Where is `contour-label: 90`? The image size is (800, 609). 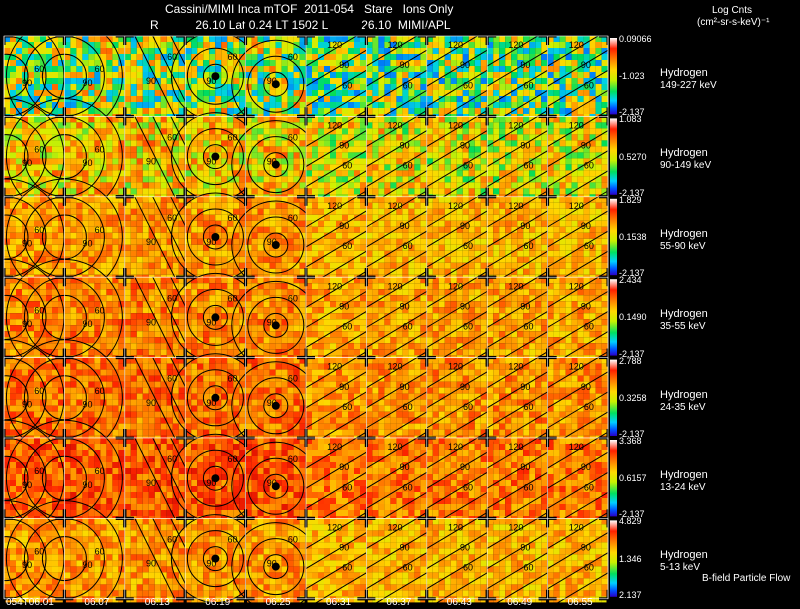
contour-label: 90 is located at coordinates (272, 81).